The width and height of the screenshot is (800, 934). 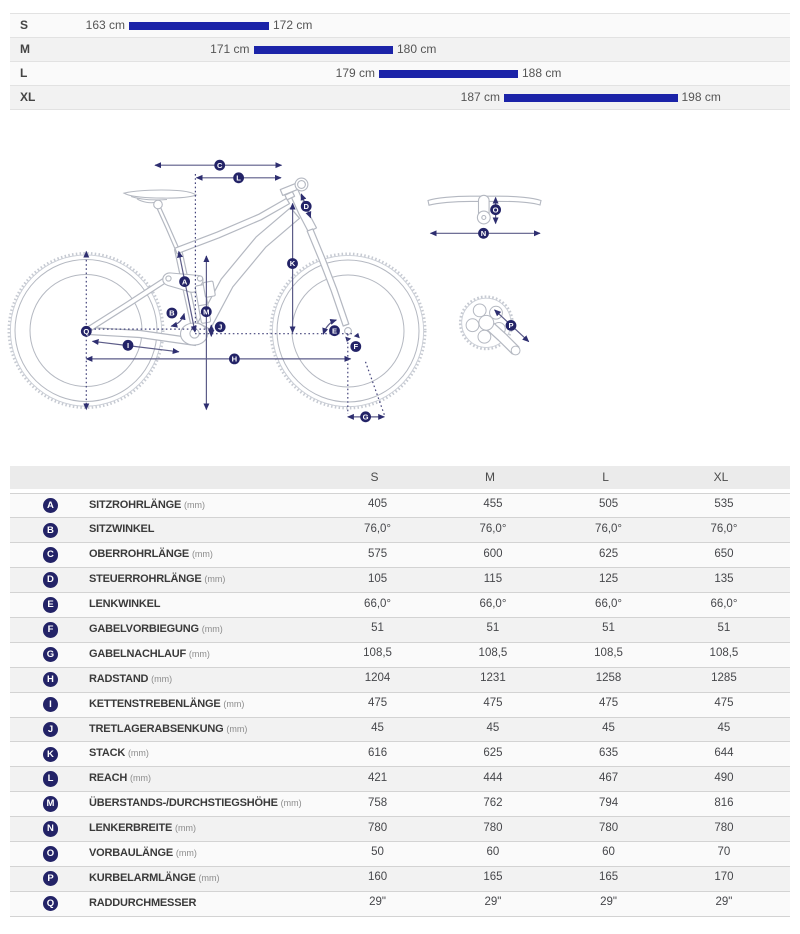 What do you see at coordinates (293, 263) in the screenshot?
I see `svg-text: K` at bounding box center [293, 263].